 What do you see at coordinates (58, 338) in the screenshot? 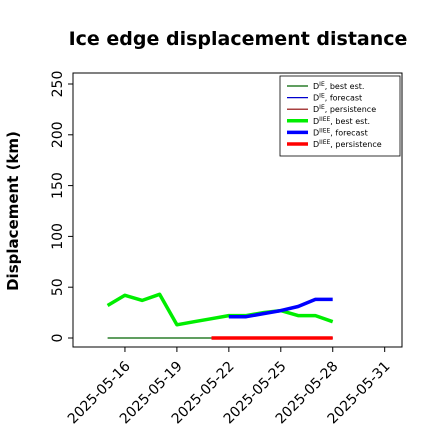
I see `y-tick-label: 0` at bounding box center [58, 338].